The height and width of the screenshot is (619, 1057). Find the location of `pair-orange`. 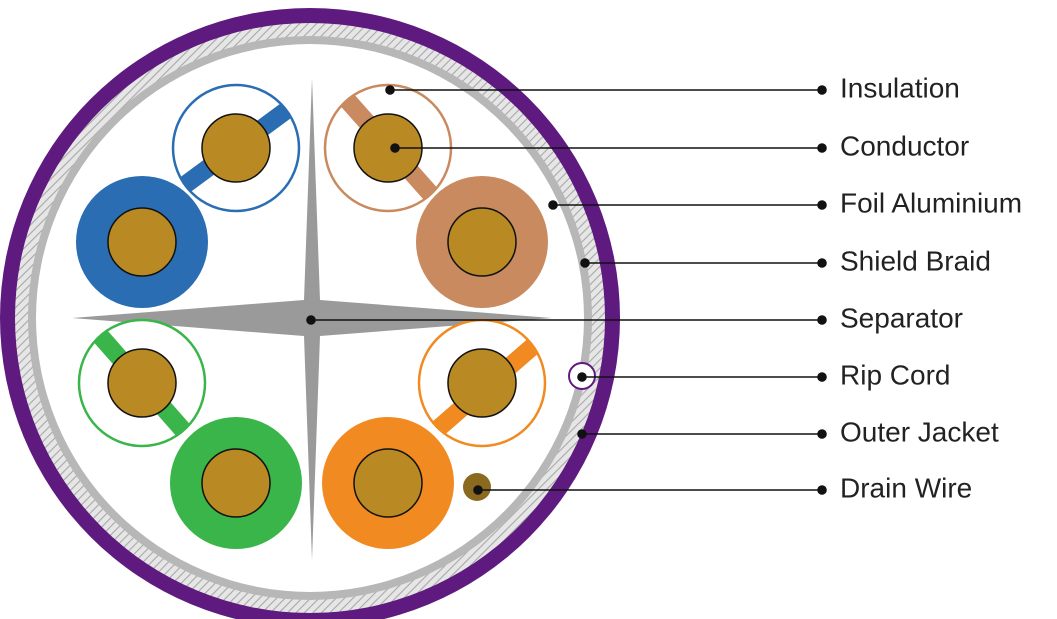

pair-orange is located at coordinates (434, 433).